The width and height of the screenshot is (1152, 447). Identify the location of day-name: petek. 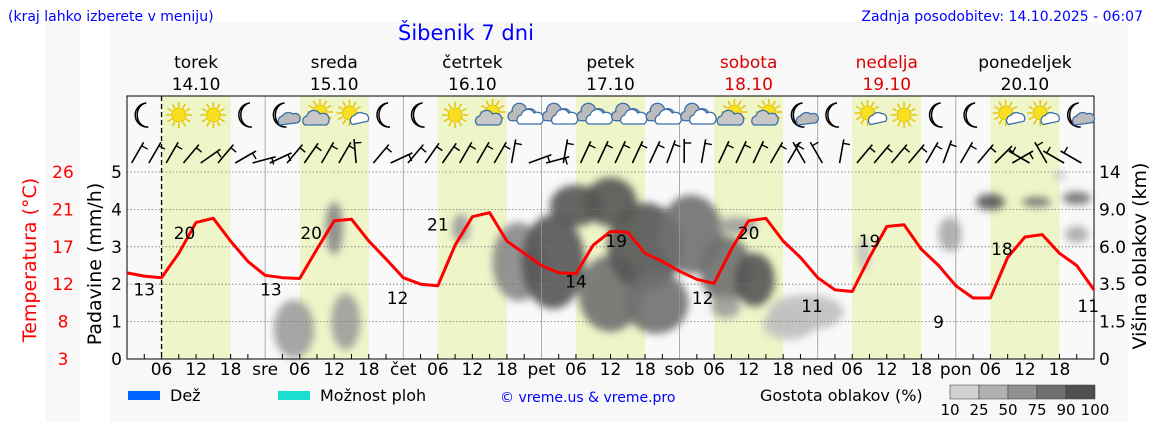
(610, 63).